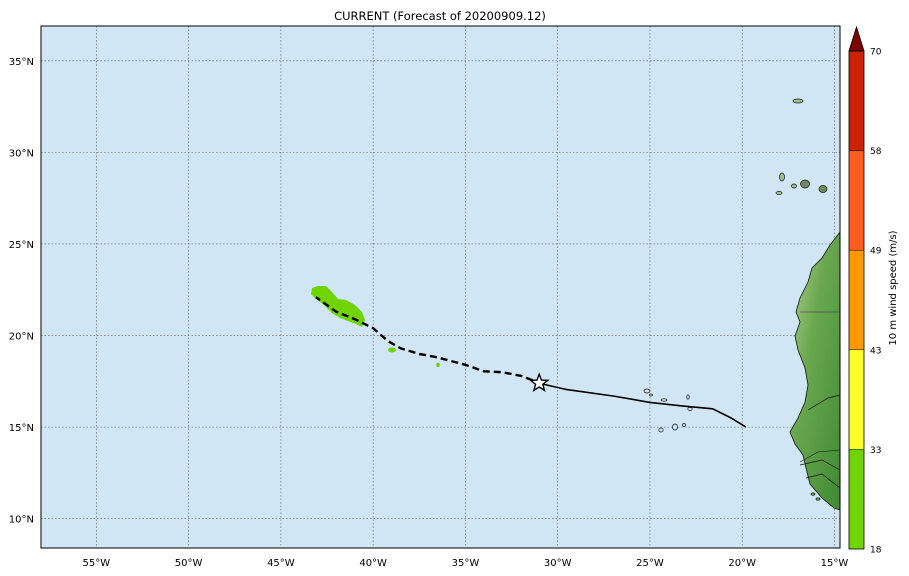 This screenshot has width=909, height=576. Describe the element at coordinates (819, 456) in the screenshot. I see `river-line` at that location.